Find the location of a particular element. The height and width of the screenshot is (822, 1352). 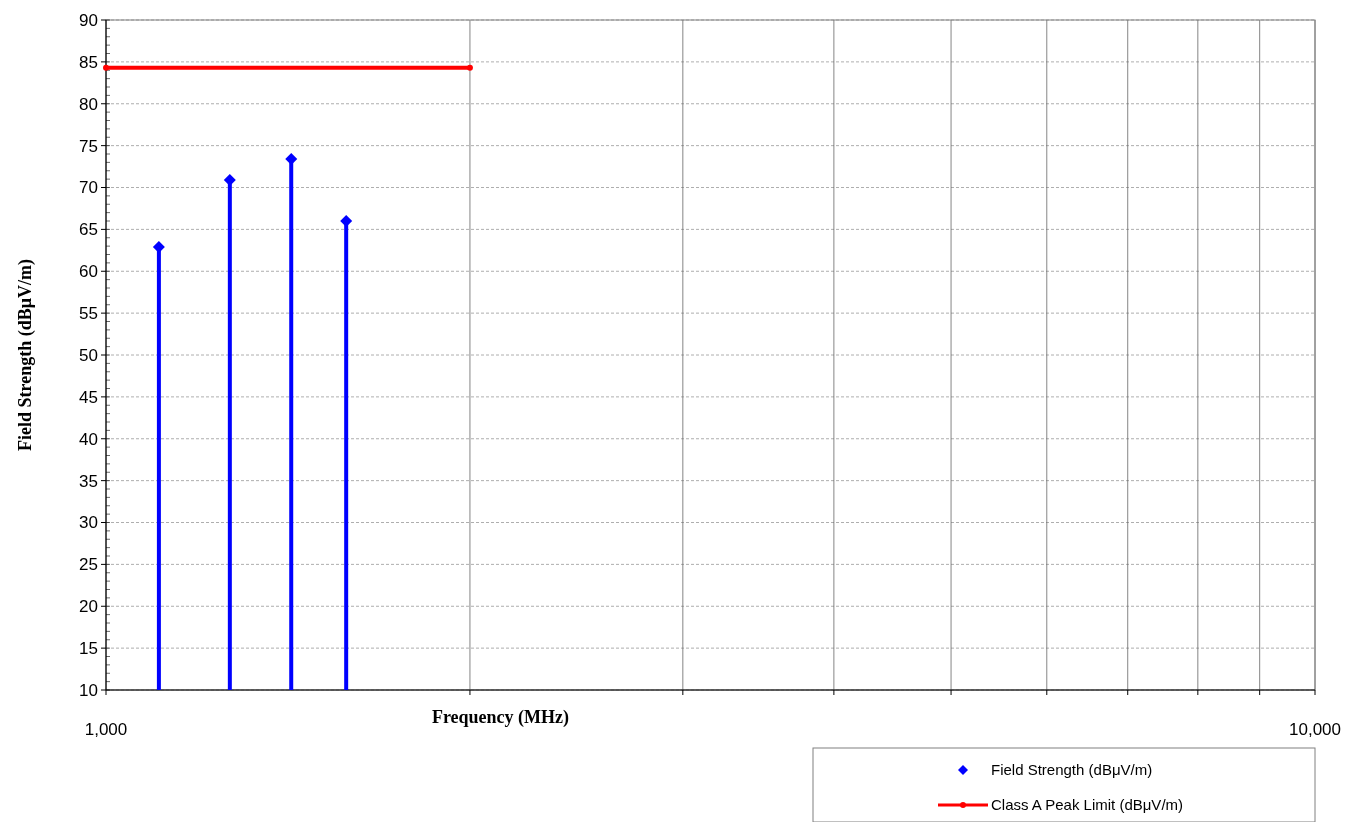

y-tick-label: 55 is located at coordinates (88, 314).